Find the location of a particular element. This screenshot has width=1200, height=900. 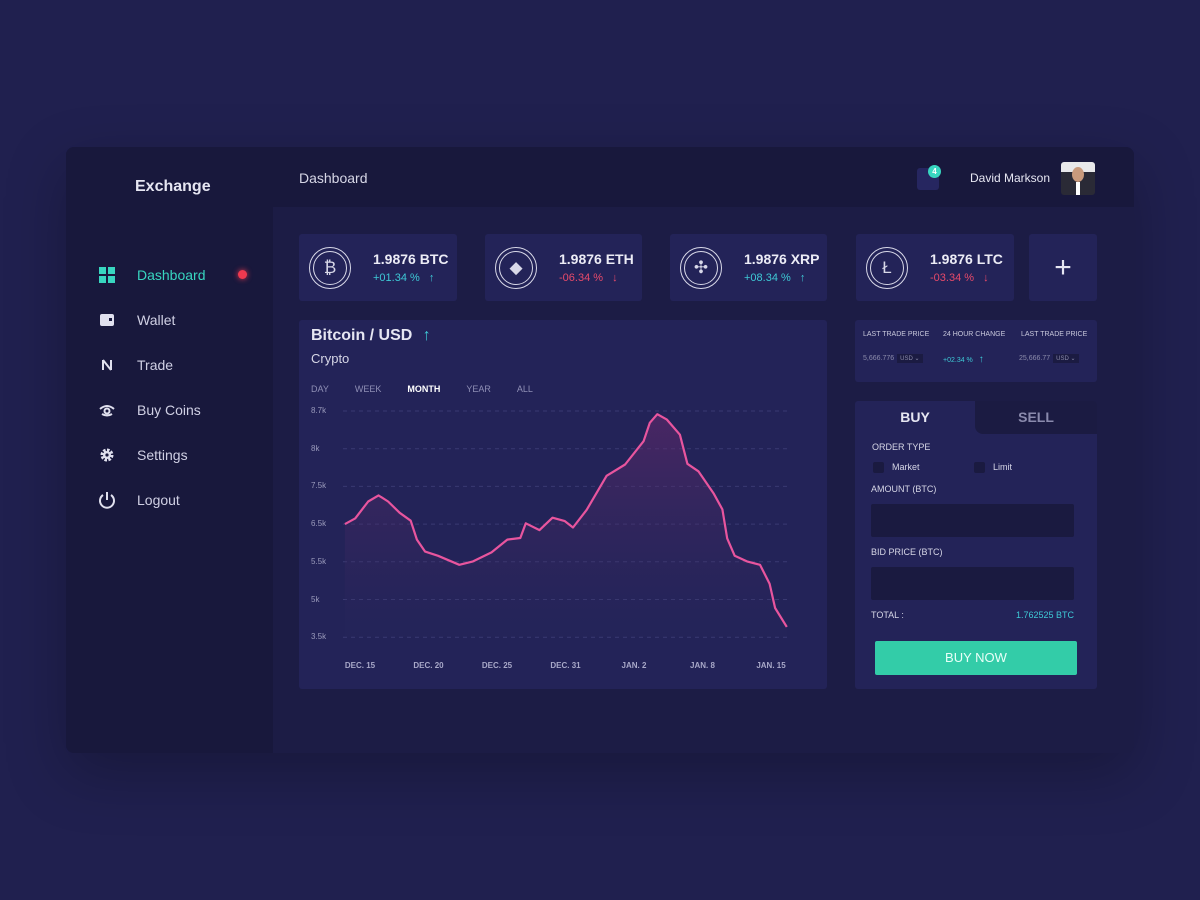

sidebar-item-label: Trade is located at coordinates (155, 365).